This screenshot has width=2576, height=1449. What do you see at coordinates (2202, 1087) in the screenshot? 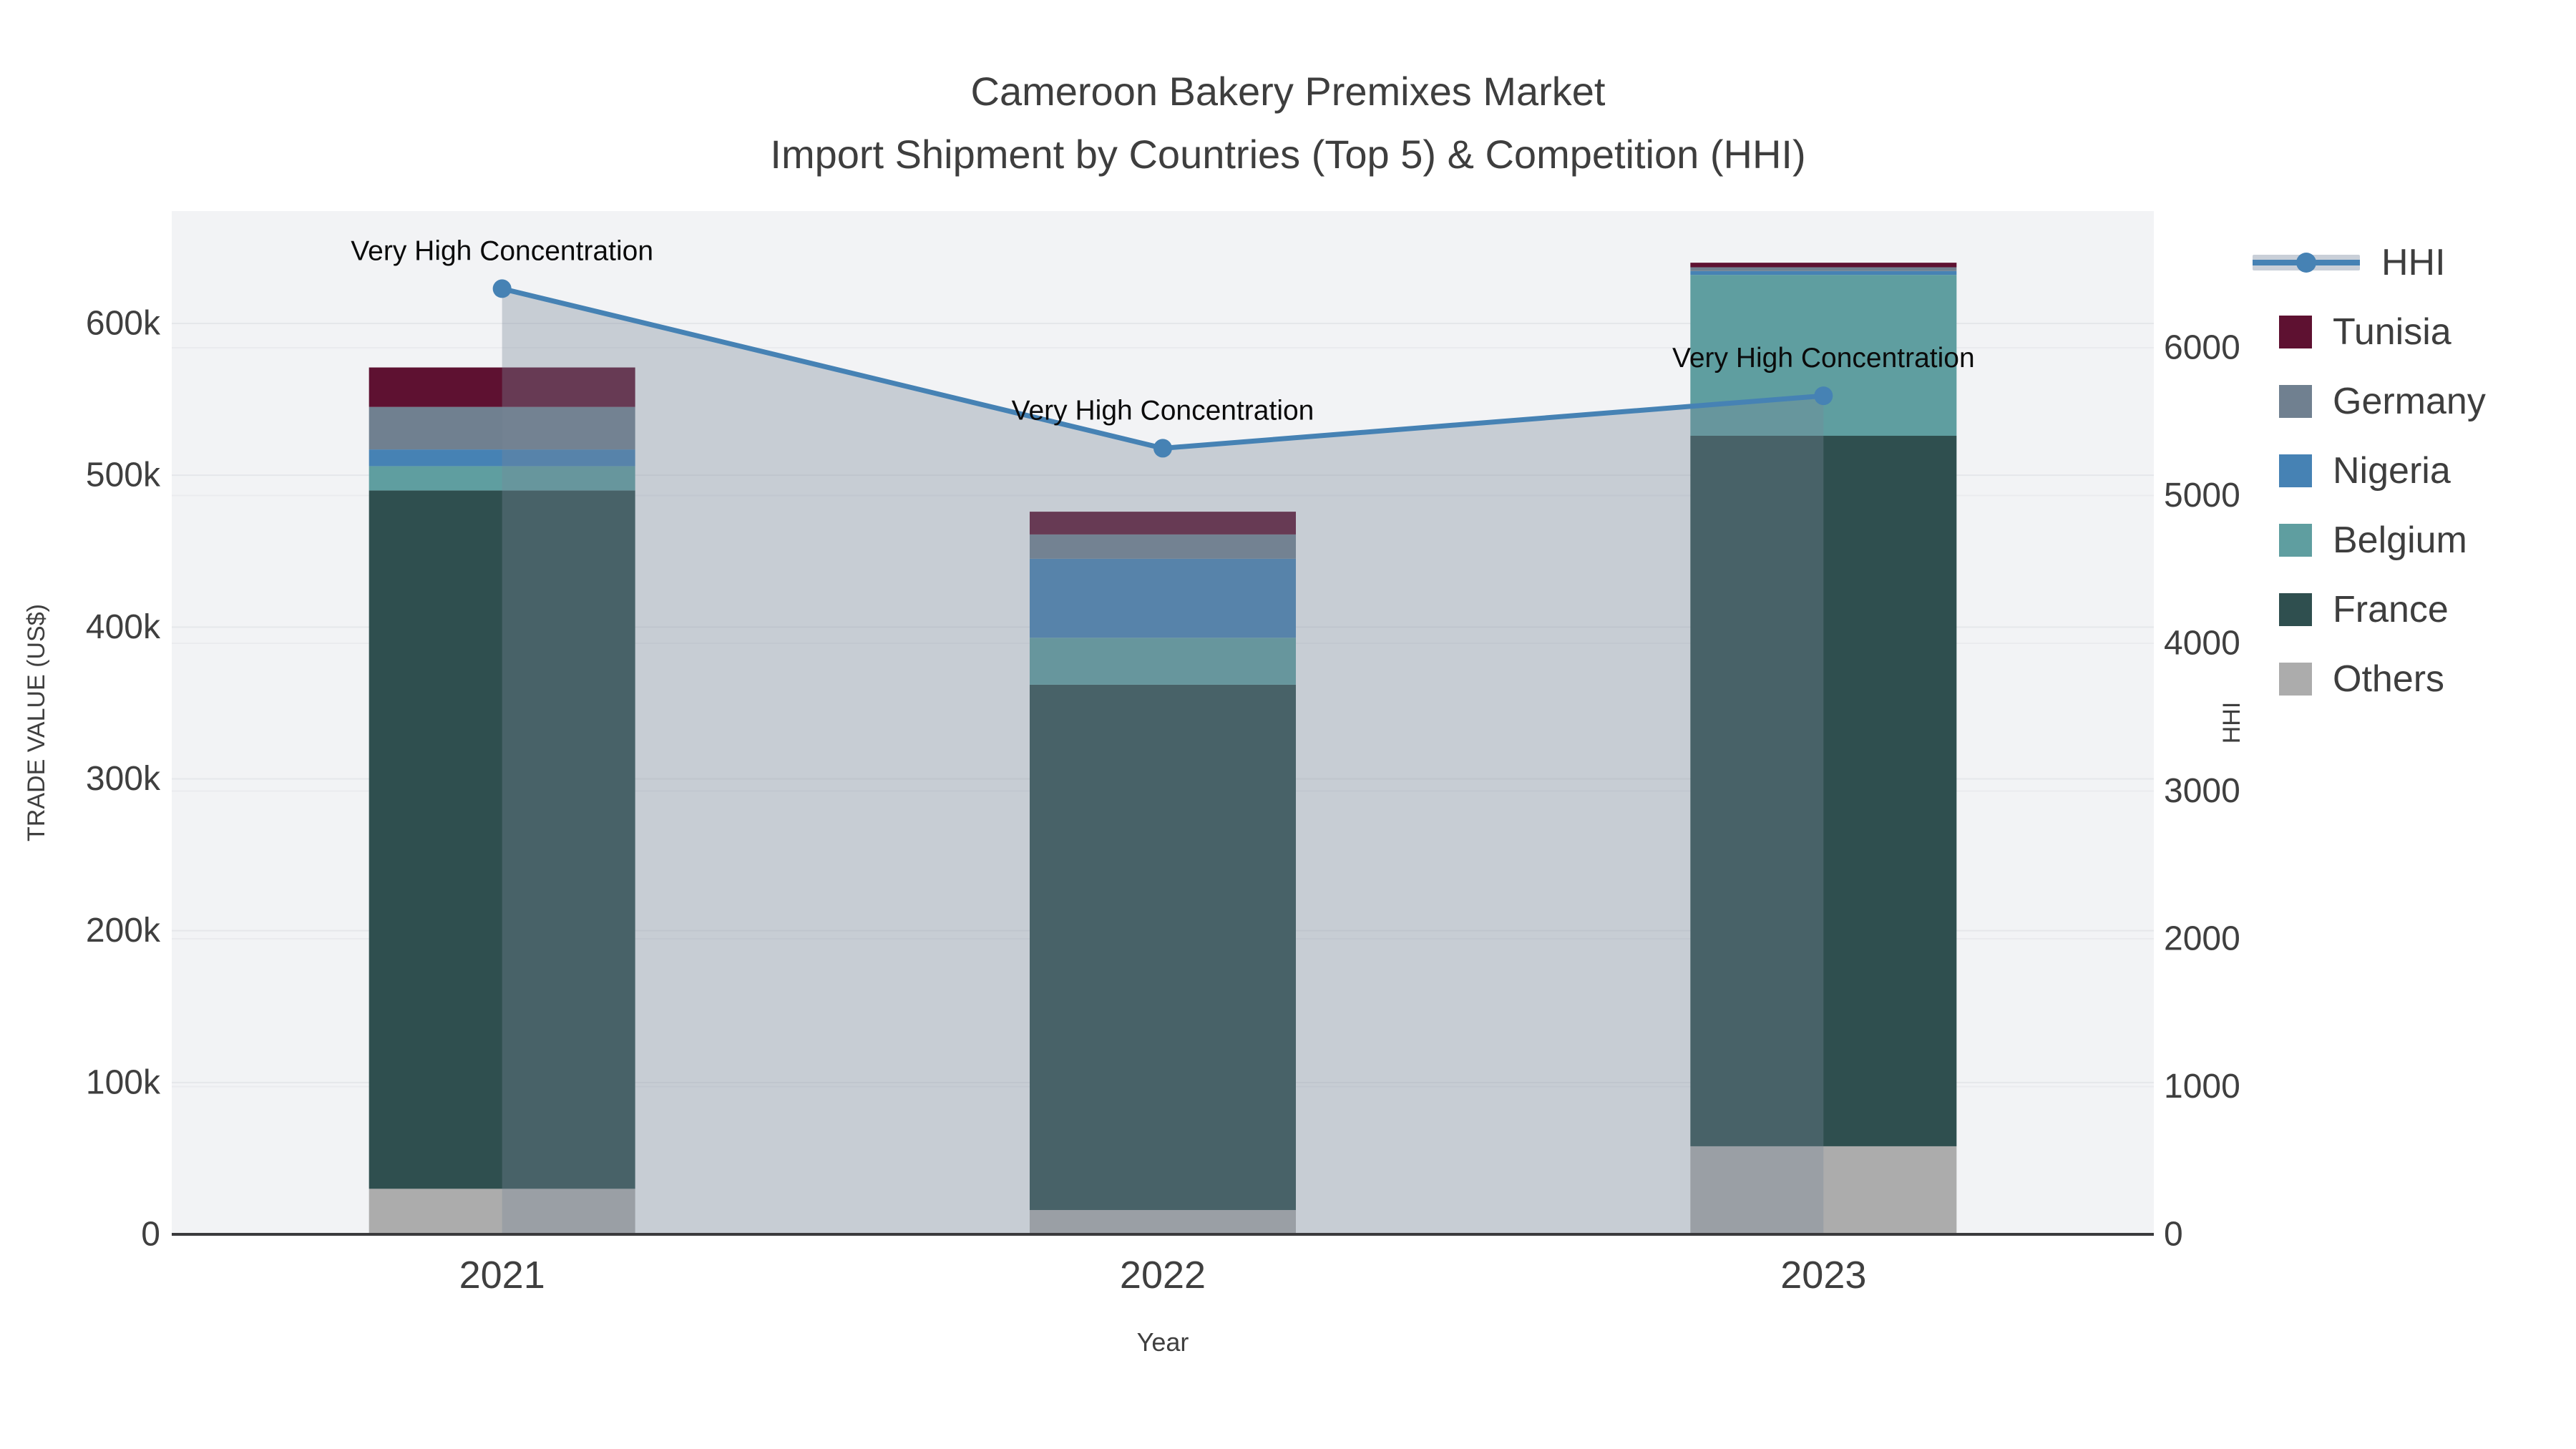
I see `y-right-tick-1: 1000` at bounding box center [2202, 1087].